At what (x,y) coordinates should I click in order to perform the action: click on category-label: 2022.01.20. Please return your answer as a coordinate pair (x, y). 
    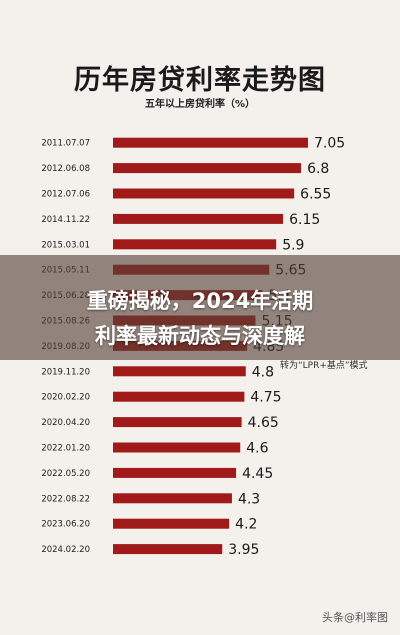
    Looking at the image, I should click on (65, 449).